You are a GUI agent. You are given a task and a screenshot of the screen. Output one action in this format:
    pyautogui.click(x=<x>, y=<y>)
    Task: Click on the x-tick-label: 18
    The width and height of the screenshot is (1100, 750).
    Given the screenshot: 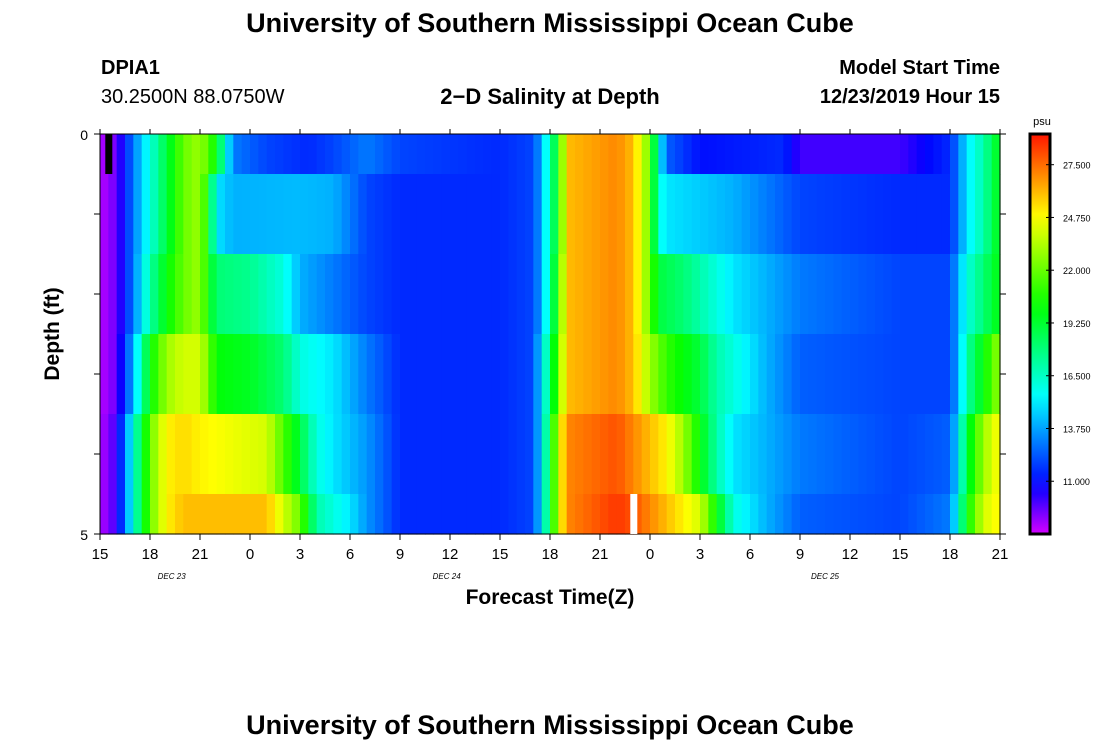 What is the action you would take?
    pyautogui.click(x=150, y=554)
    